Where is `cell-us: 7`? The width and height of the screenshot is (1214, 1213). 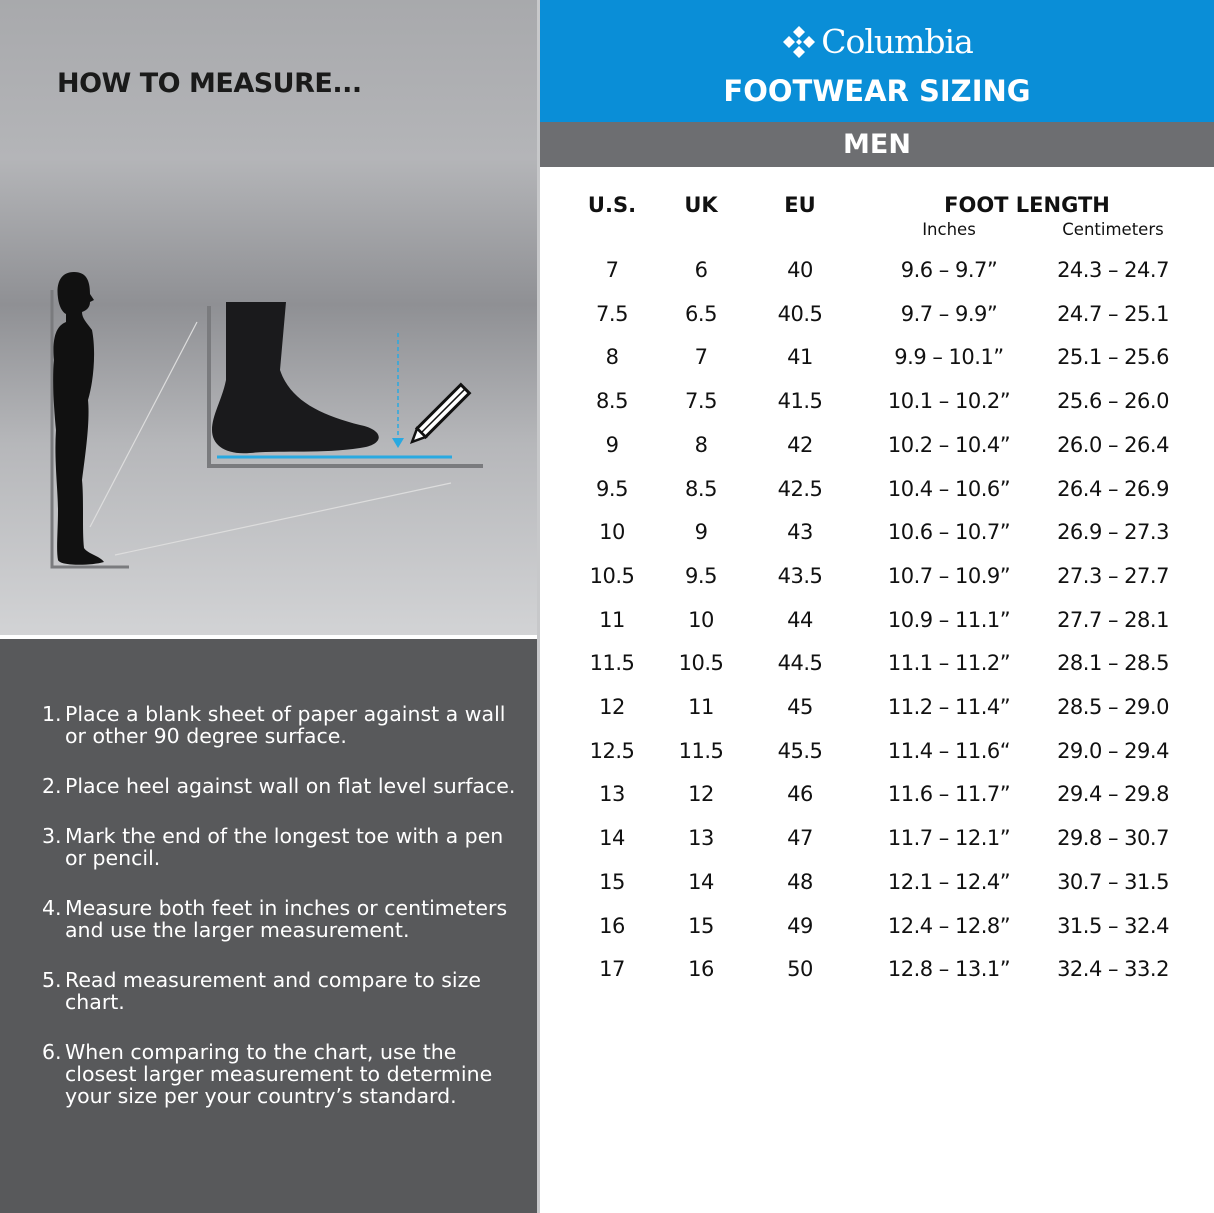 cell-us: 7 is located at coordinates (612, 270).